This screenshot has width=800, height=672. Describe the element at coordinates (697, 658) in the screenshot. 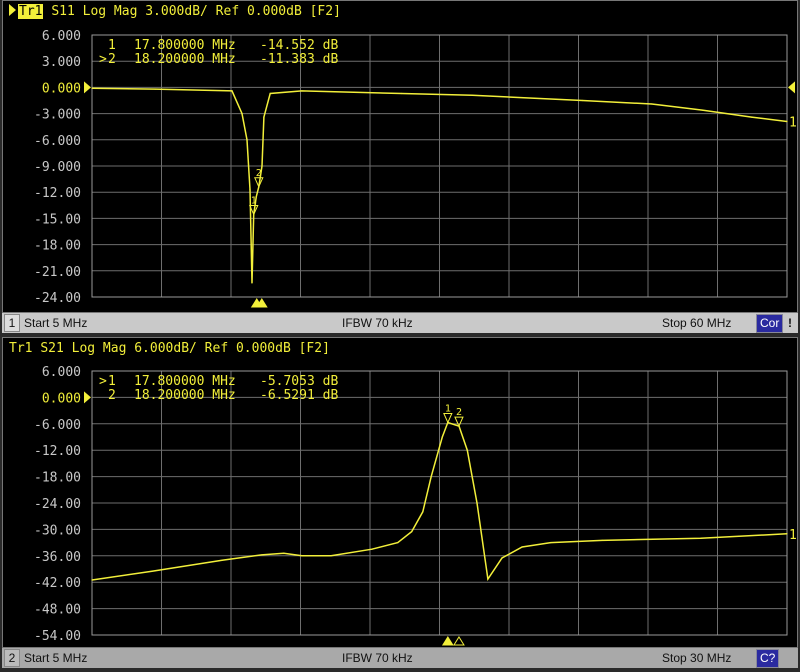

I see `stop-frequency: Stop 30 MHz` at that location.